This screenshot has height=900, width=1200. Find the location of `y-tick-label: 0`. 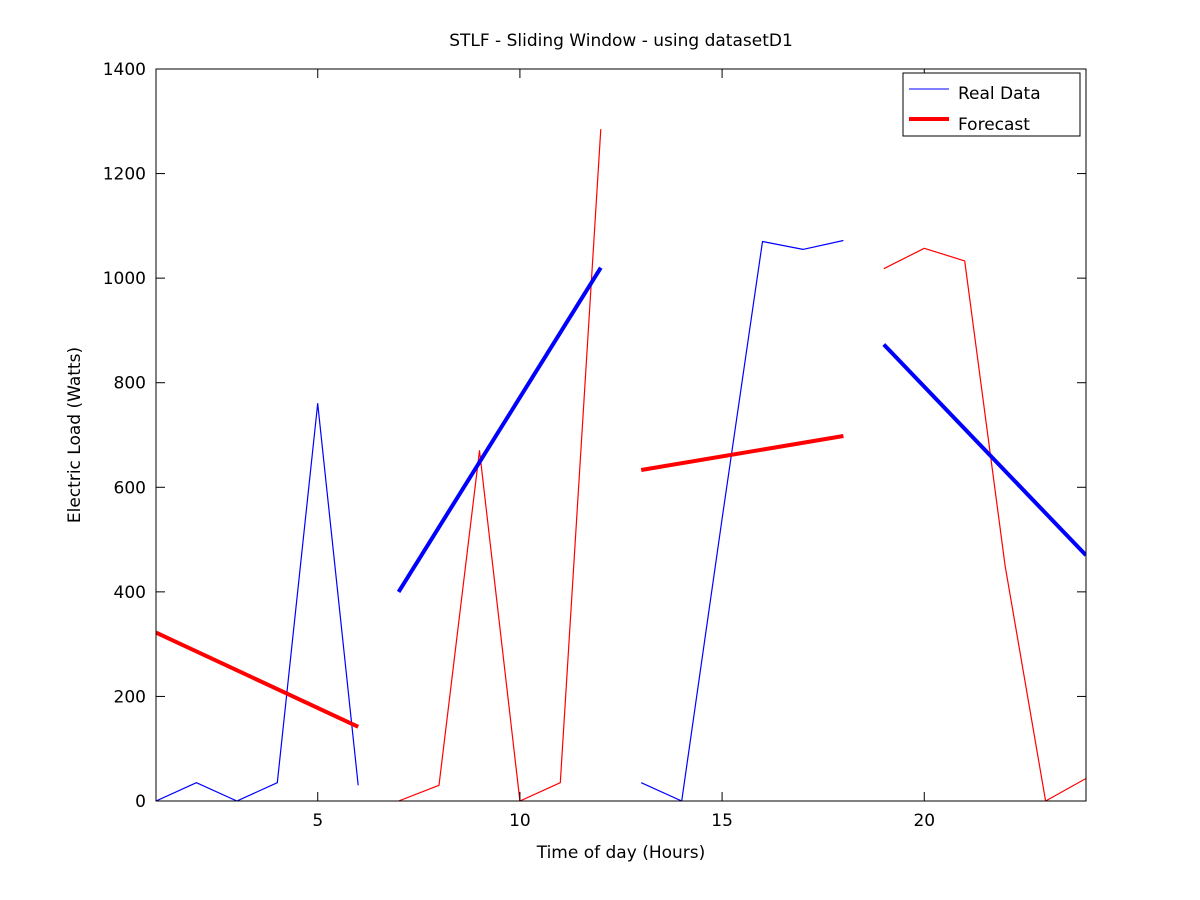

y-tick-label: 0 is located at coordinates (140, 802).